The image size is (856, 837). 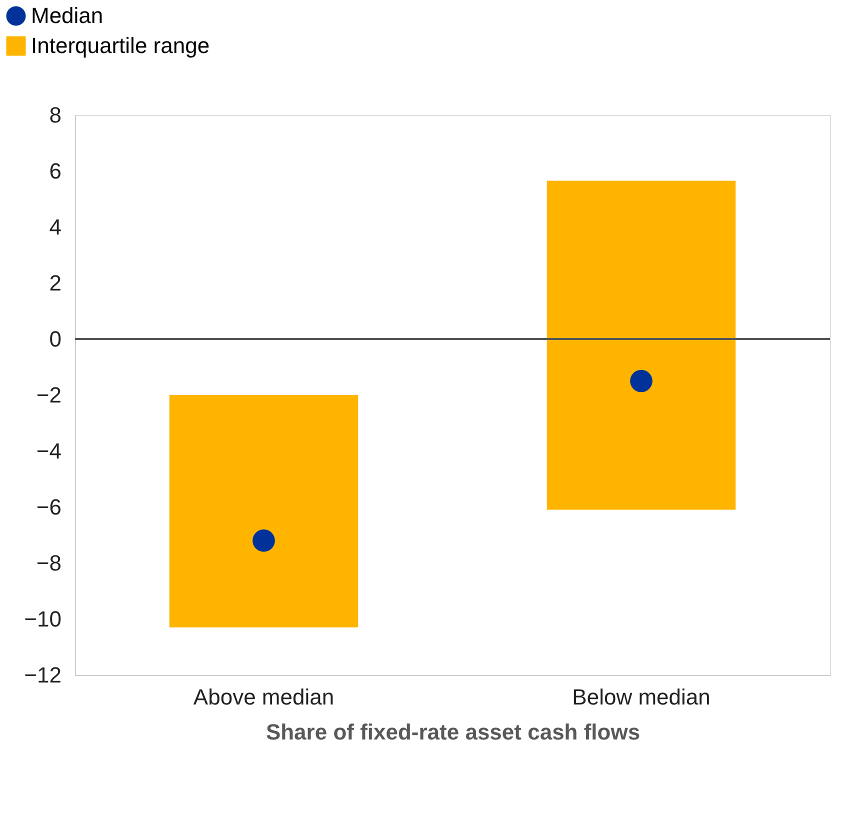 What do you see at coordinates (43, 675) in the screenshot?
I see `y-tick-label: −12` at bounding box center [43, 675].